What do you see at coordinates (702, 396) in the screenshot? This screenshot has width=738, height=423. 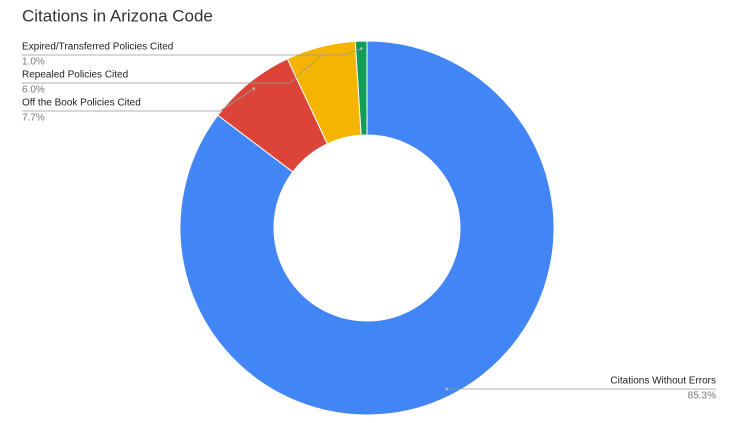 I see `value-label: 85.3%` at bounding box center [702, 396].